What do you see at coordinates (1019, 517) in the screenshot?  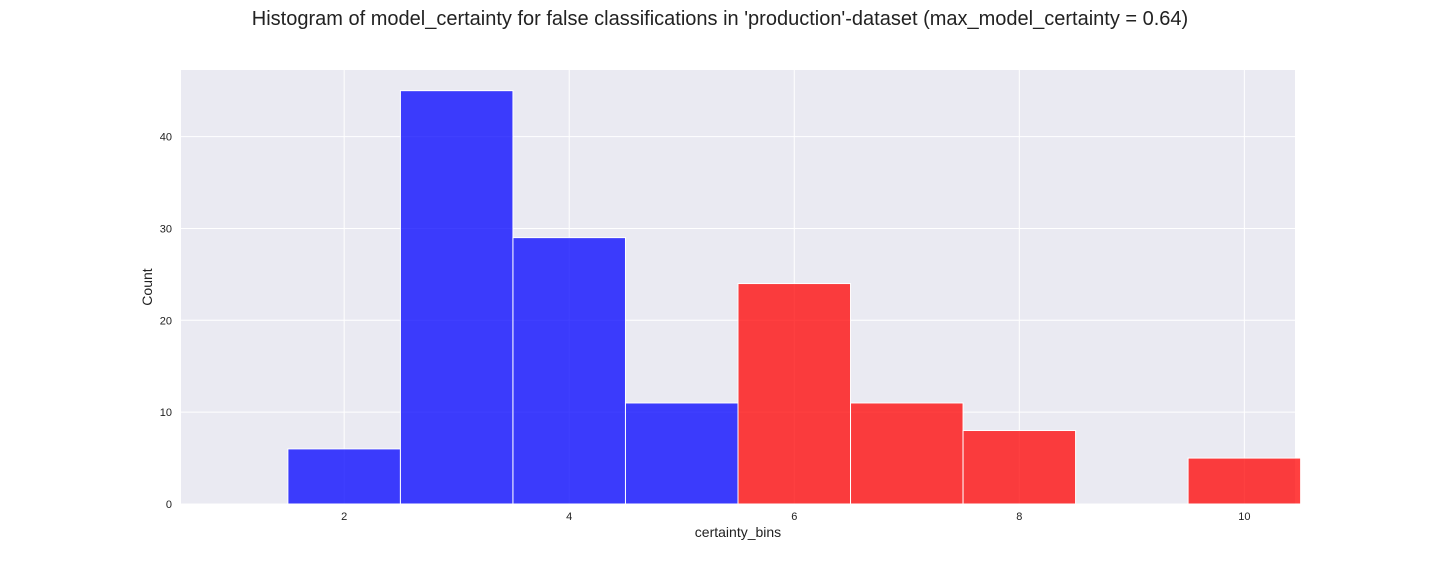 I see `x-tick-label: 8` at bounding box center [1019, 517].